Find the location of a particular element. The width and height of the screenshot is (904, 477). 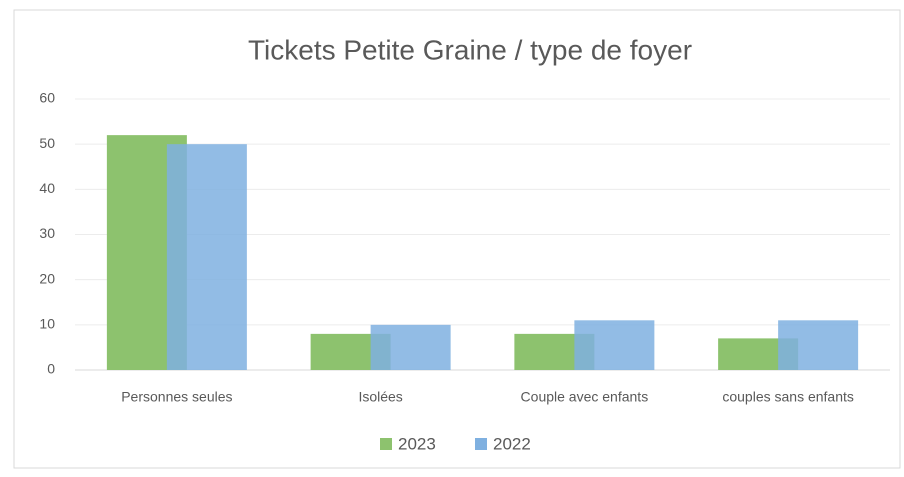

y-tick-label: 0 is located at coordinates (51, 369).